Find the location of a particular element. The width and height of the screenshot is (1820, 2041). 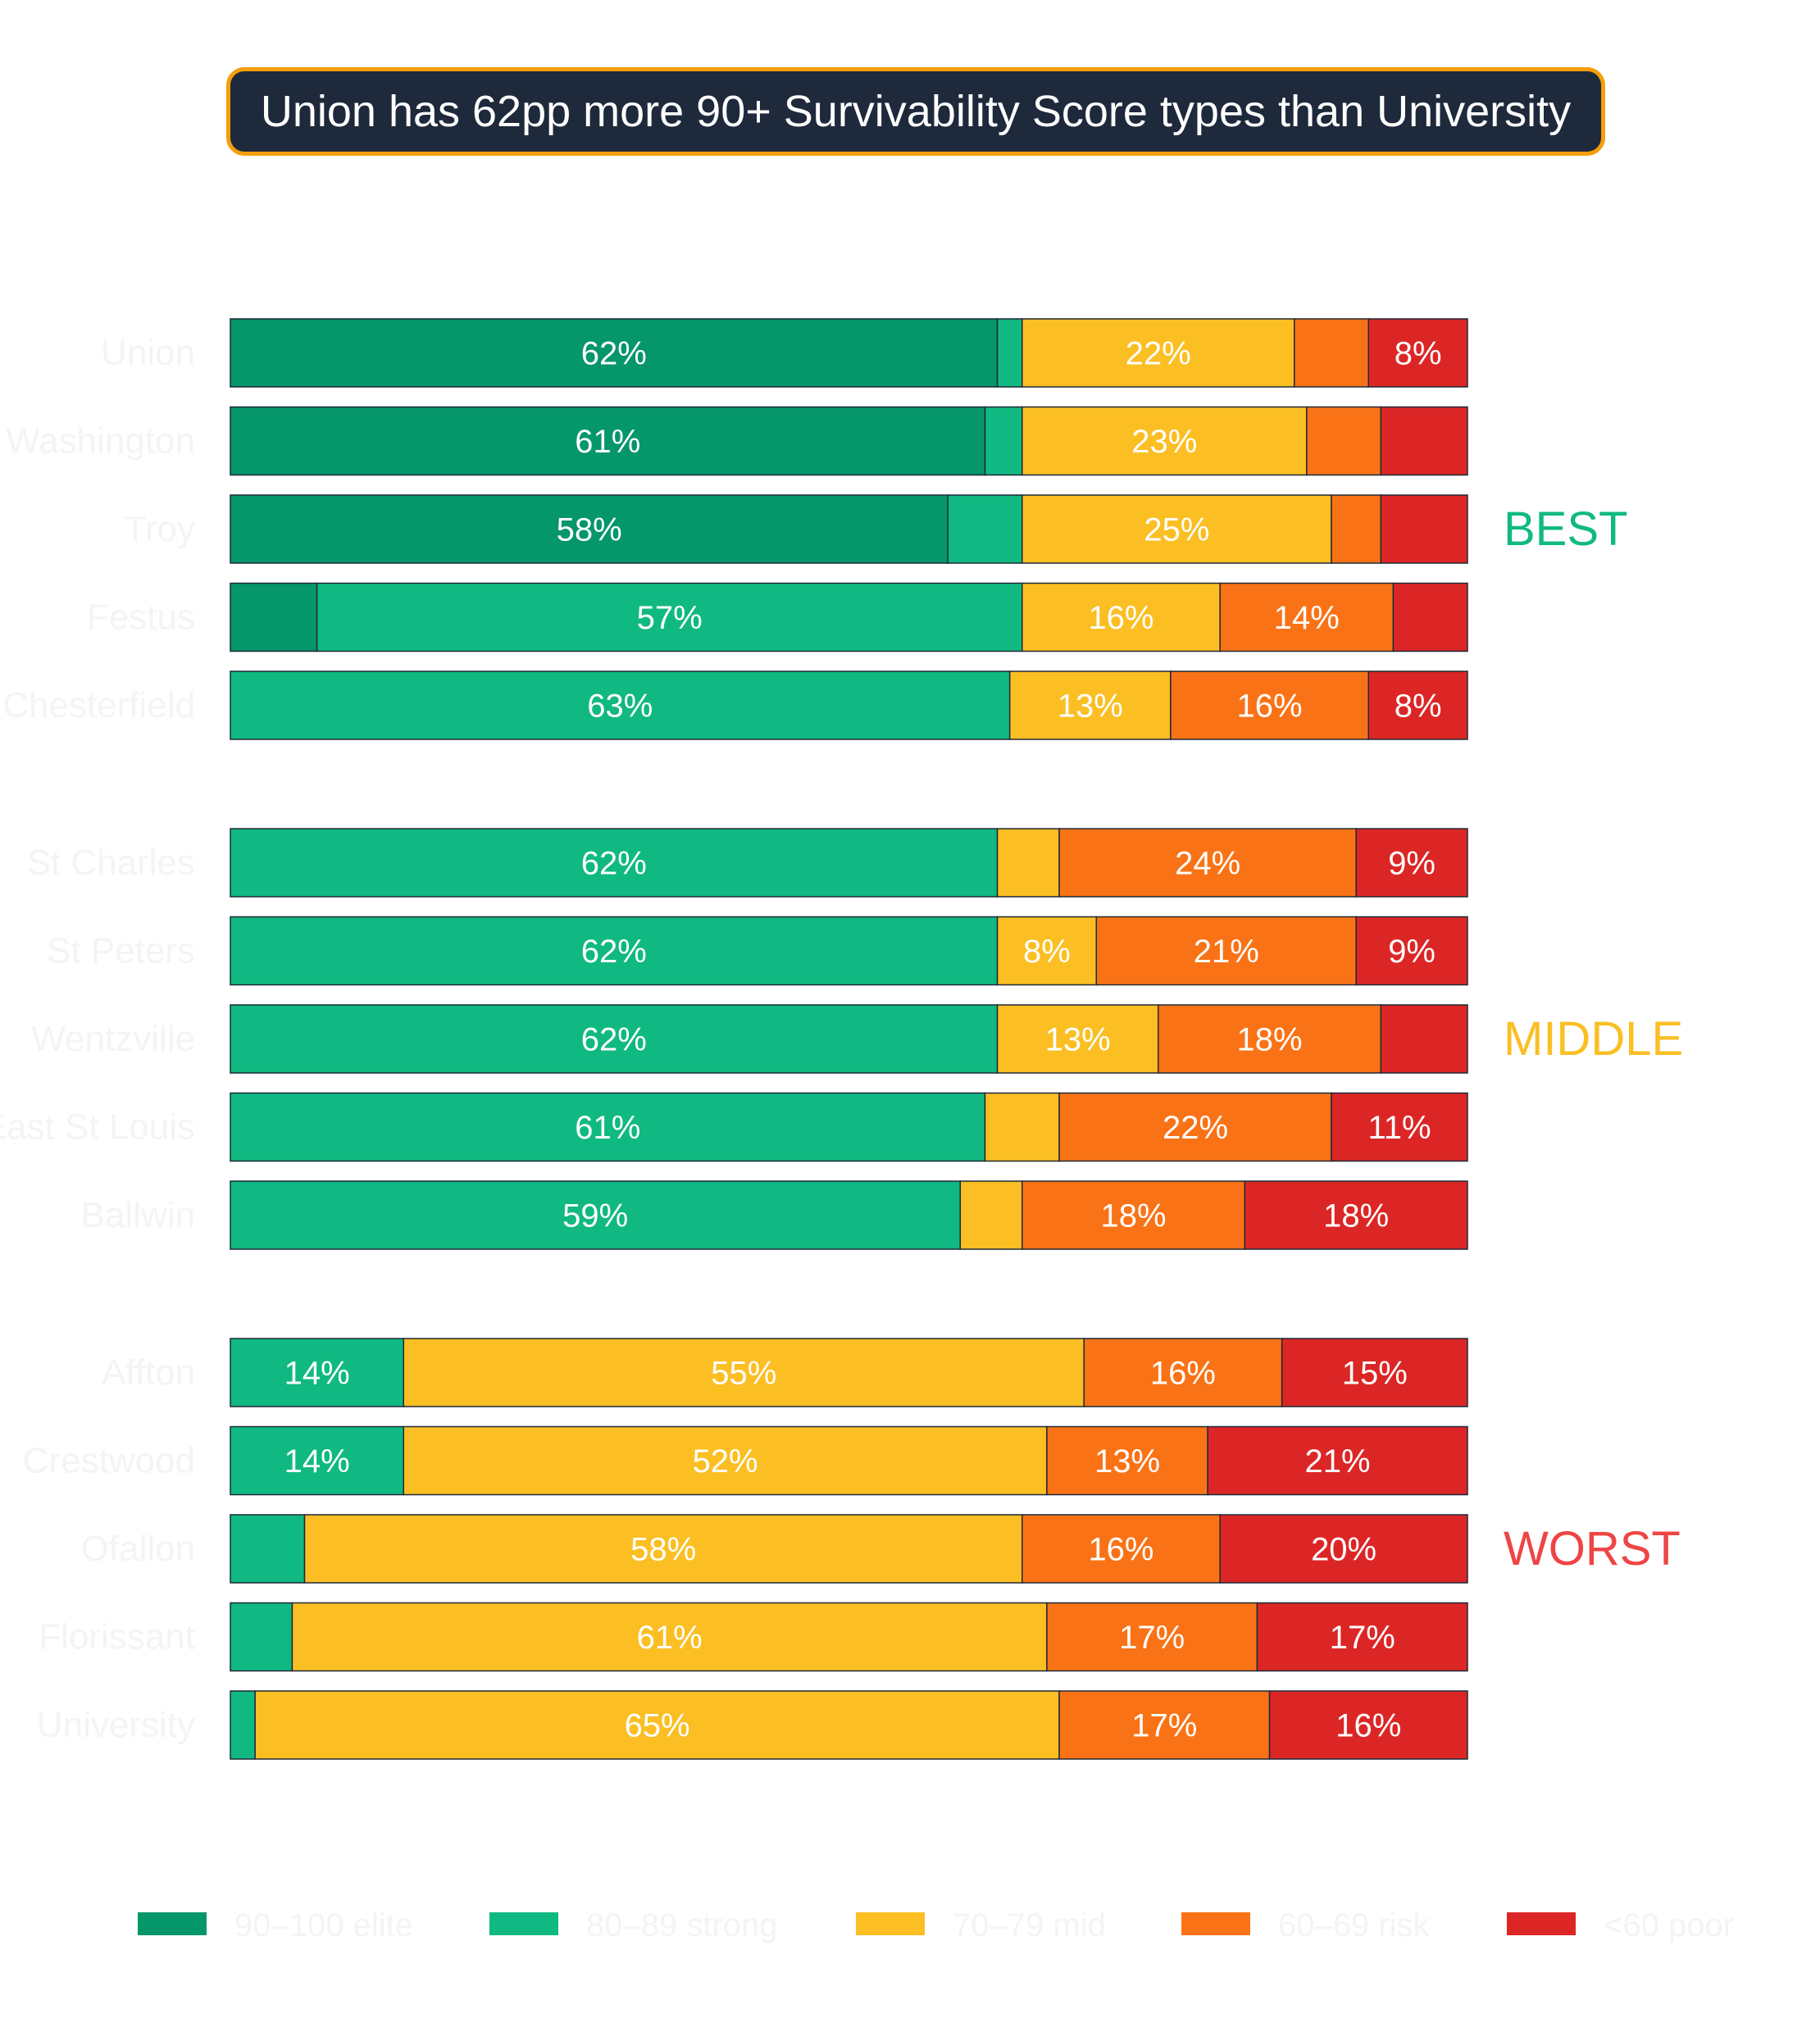

data-label-st-charles-3: 24% is located at coordinates (1207, 864).